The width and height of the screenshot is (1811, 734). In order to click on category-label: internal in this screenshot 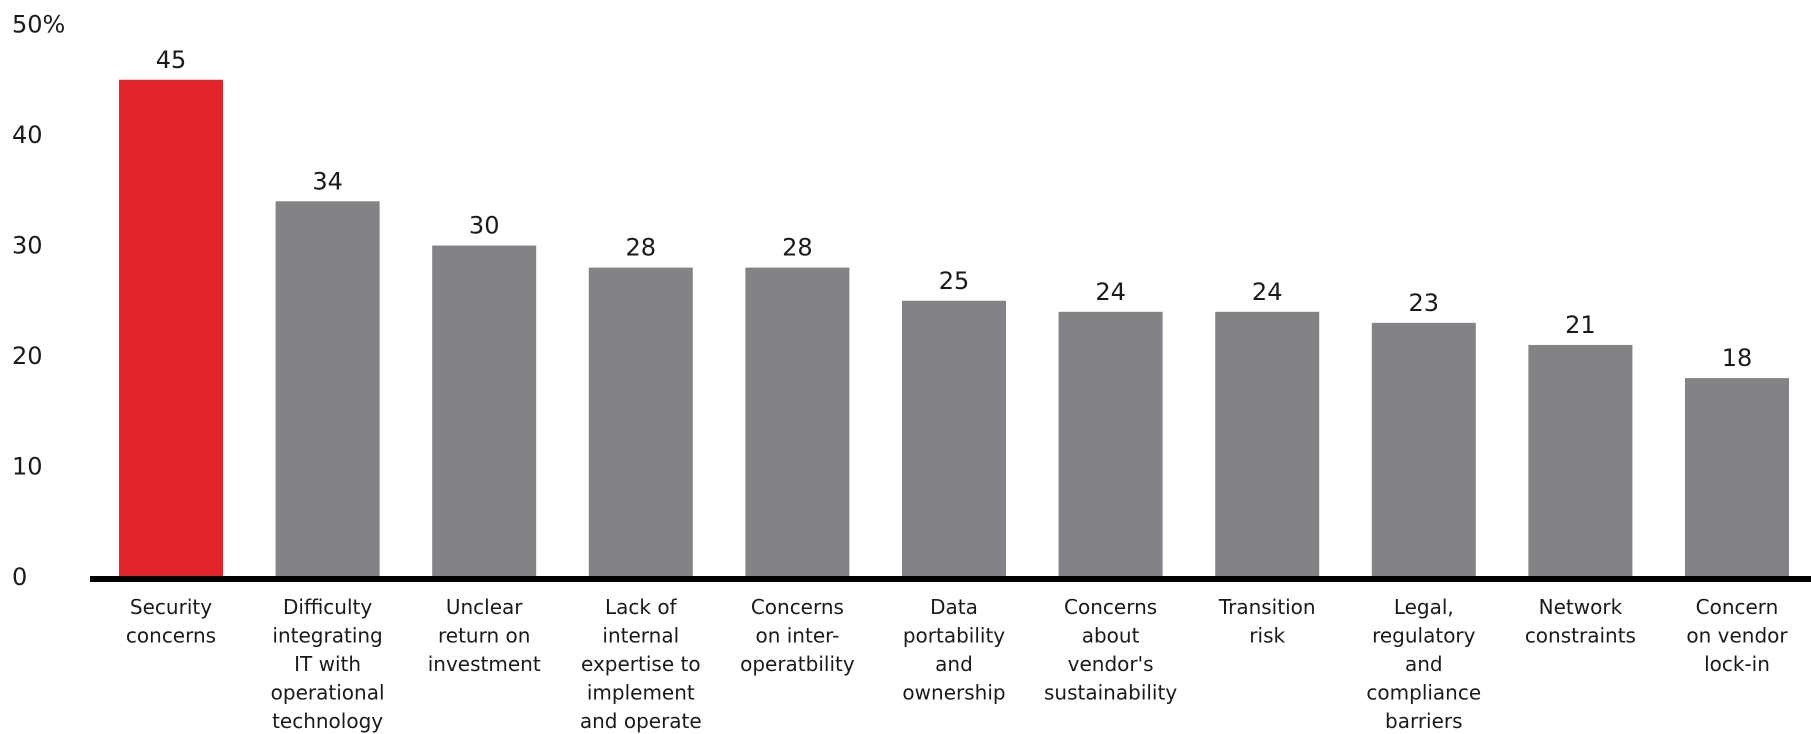, I will do `click(640, 636)`.